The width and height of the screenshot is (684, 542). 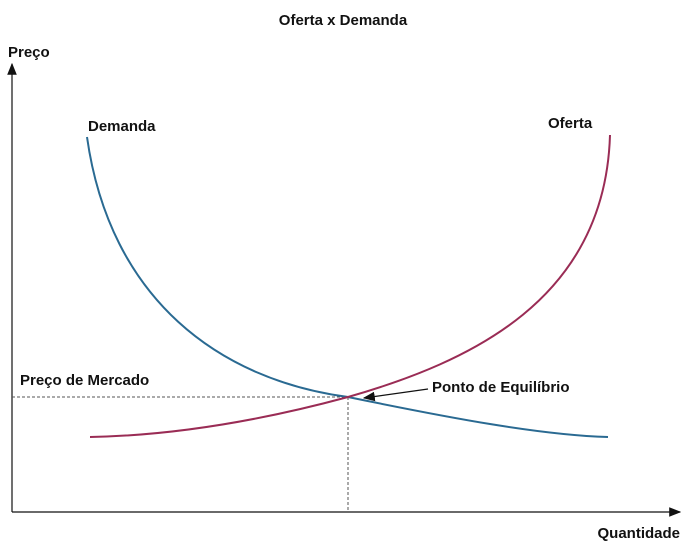 I want to click on market-price-label: Preço de Mercado, so click(x=84, y=380).